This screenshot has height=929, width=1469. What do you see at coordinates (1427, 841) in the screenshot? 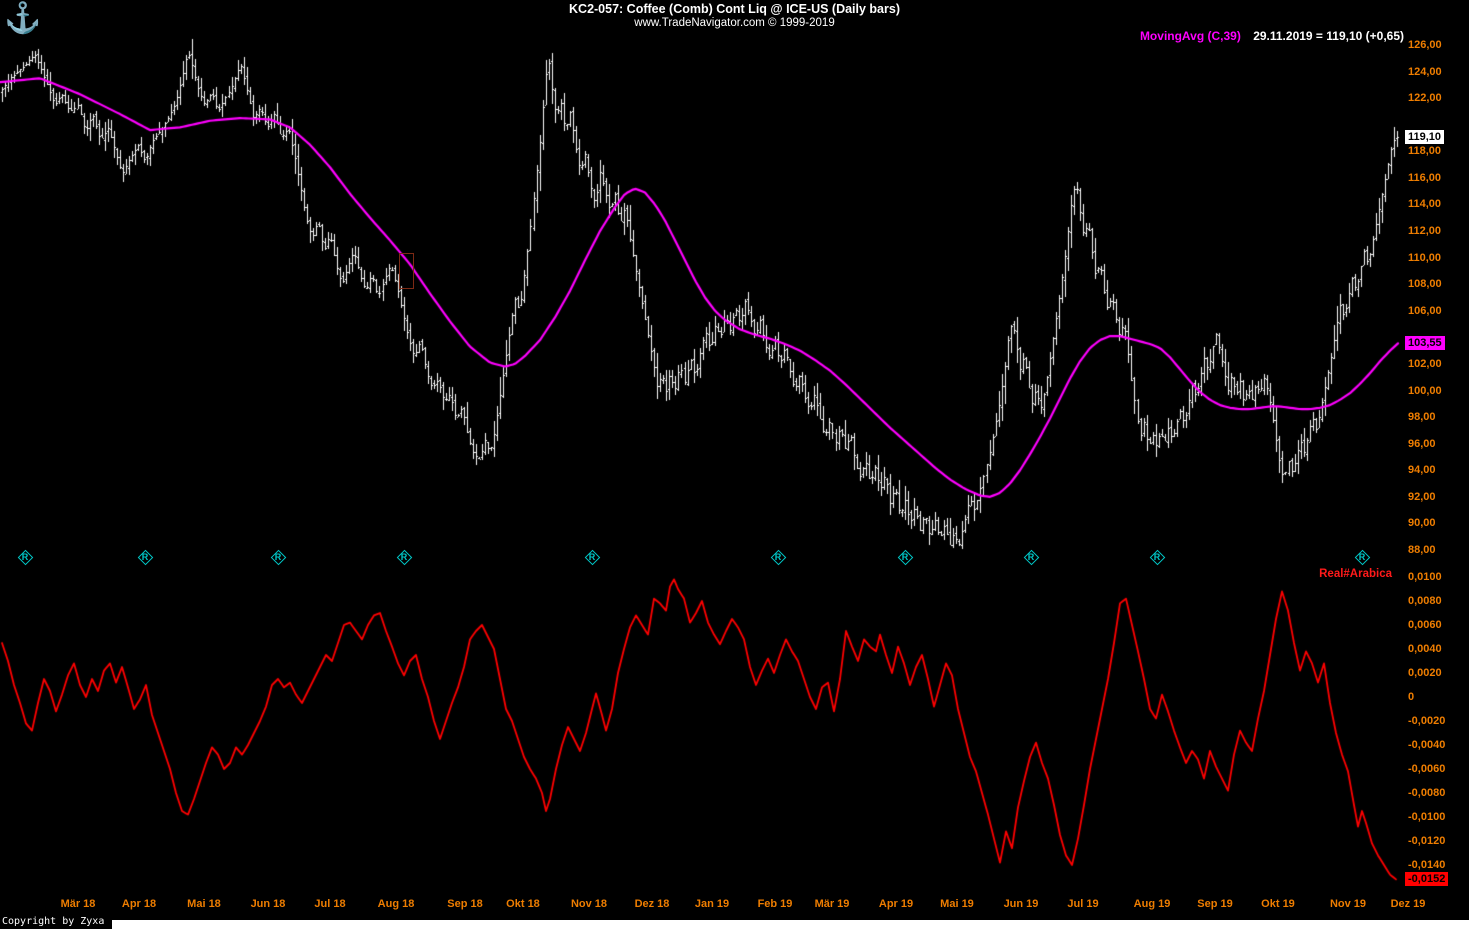
I see `osc-tick-label: -0,0120` at bounding box center [1427, 841].